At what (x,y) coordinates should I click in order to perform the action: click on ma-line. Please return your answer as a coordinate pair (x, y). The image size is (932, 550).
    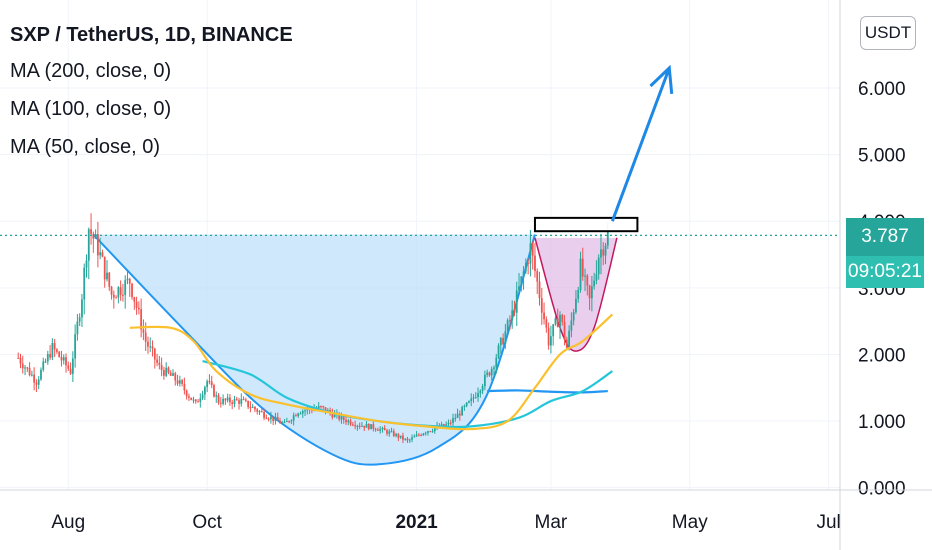
    Looking at the image, I should click on (547, 391).